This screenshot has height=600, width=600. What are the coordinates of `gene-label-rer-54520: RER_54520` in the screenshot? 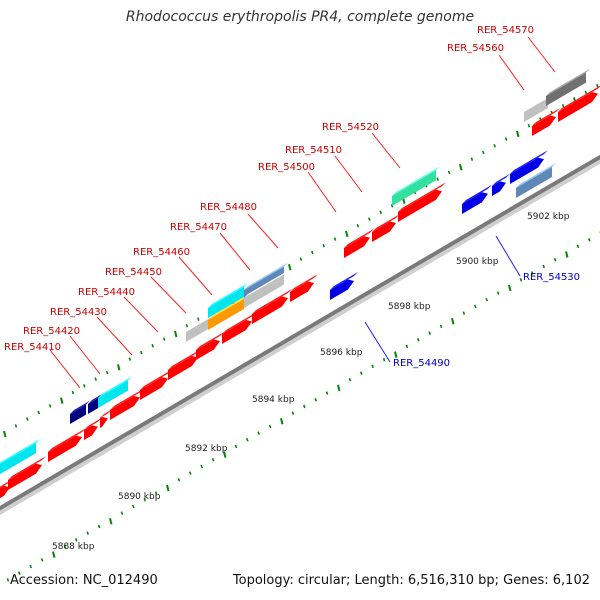 It's located at (350, 127).